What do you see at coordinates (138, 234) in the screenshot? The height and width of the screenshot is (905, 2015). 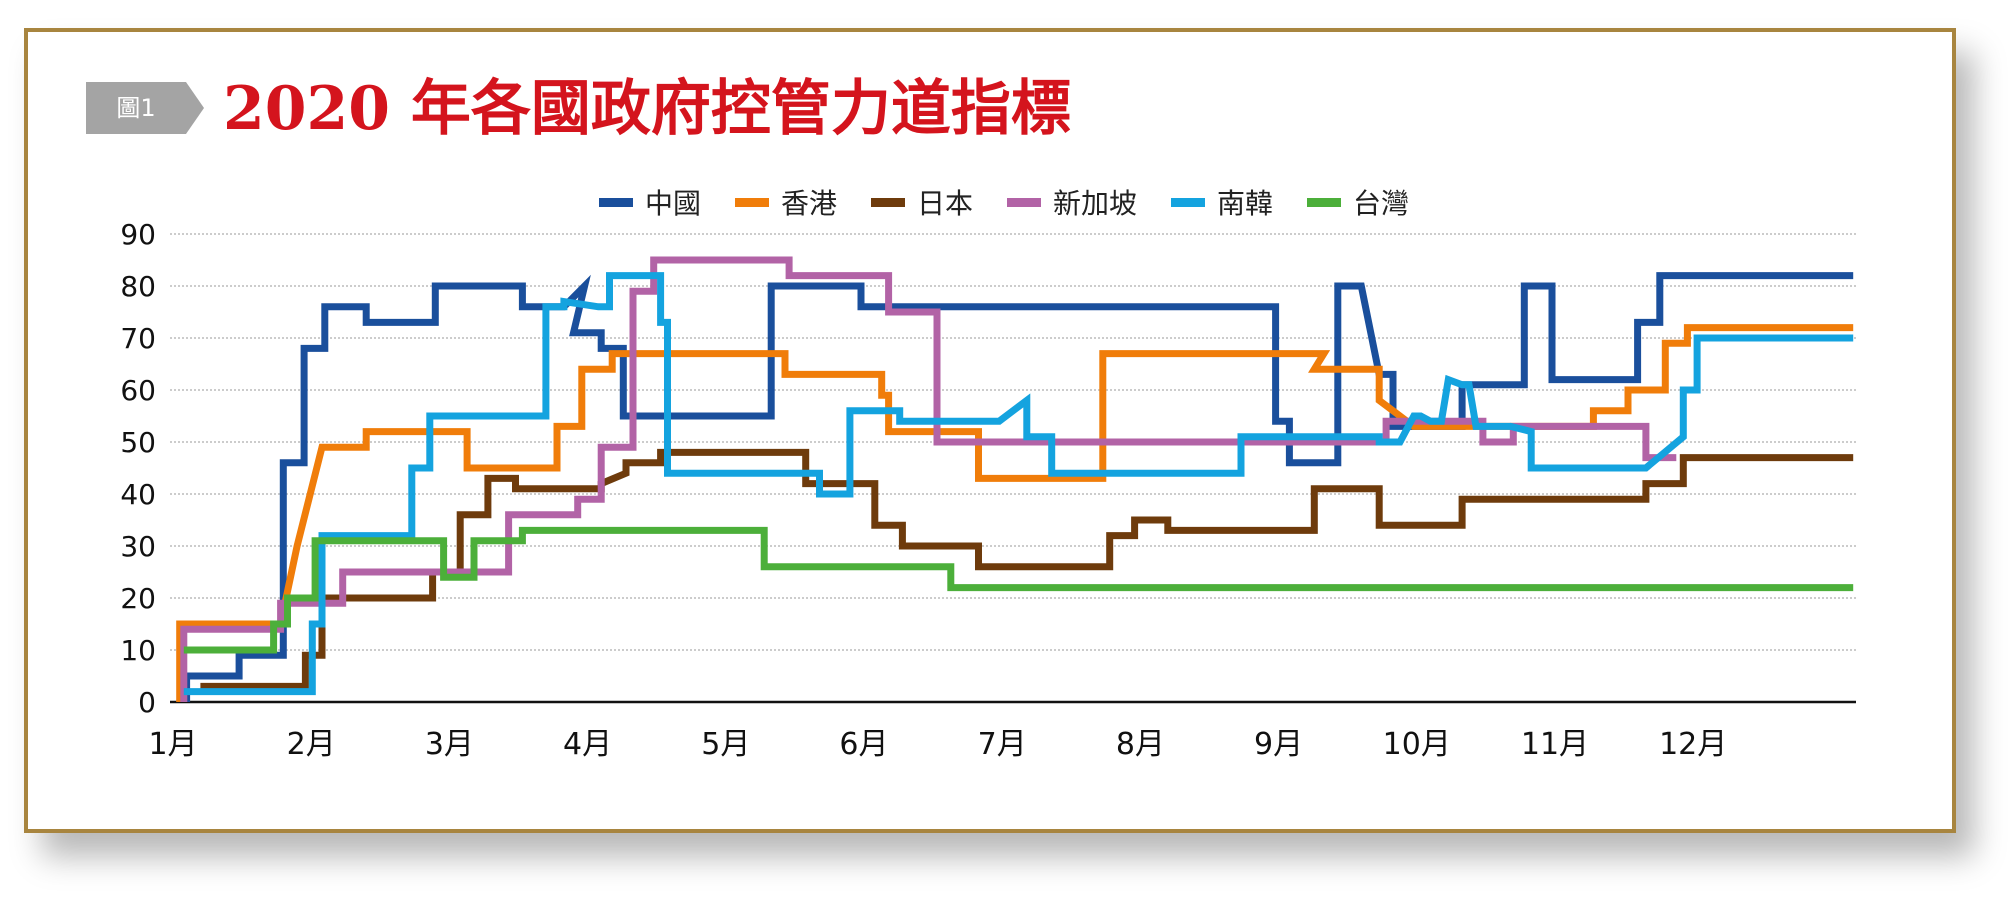 I see `y-tick-label: 90` at bounding box center [138, 234].